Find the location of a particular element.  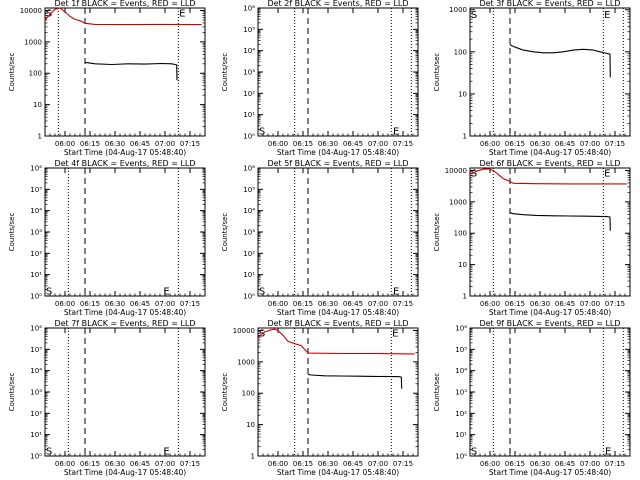

panel-2-y-label: Counts/sec is located at coordinates (225, 72).